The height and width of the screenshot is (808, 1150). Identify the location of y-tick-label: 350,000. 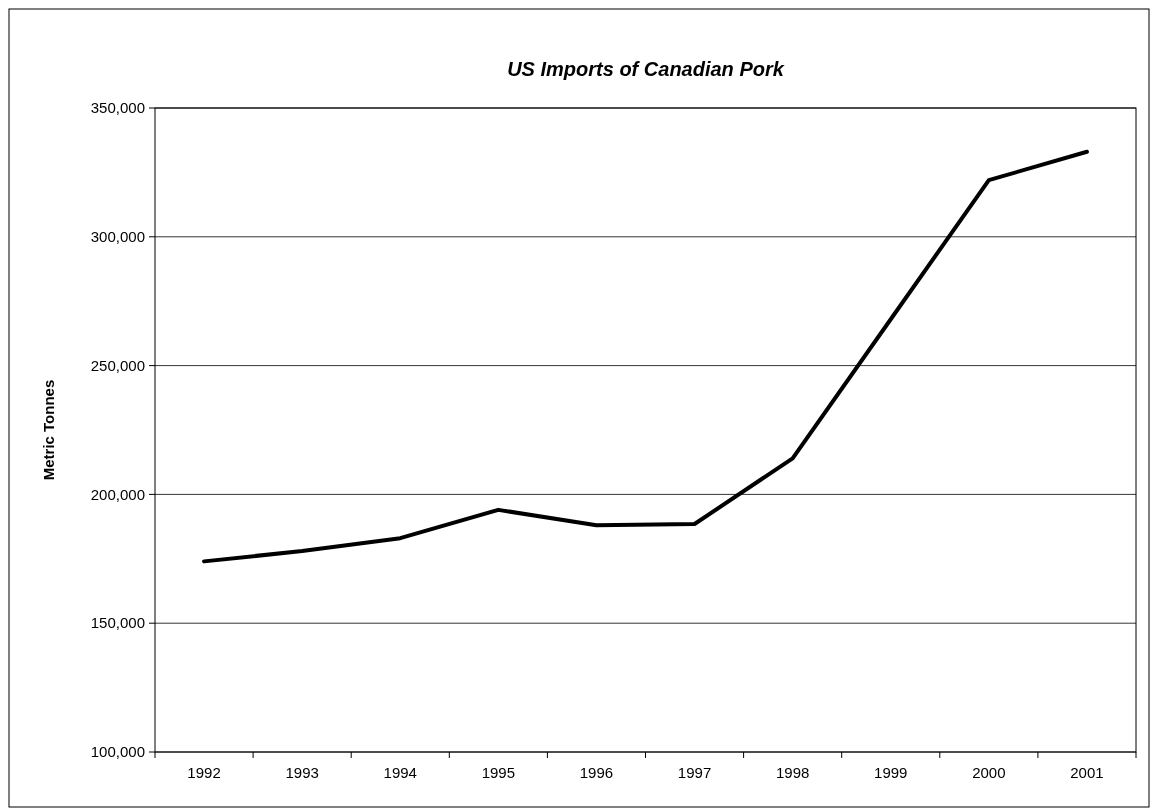
(117, 108).